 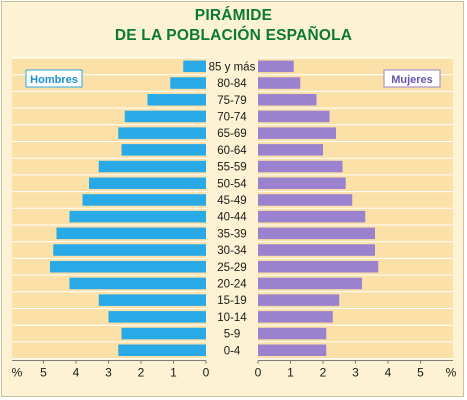 What do you see at coordinates (233, 35) in the screenshot?
I see `chart-title-line2: DE LA POBLACIÓN ESPAÑOLA` at bounding box center [233, 35].